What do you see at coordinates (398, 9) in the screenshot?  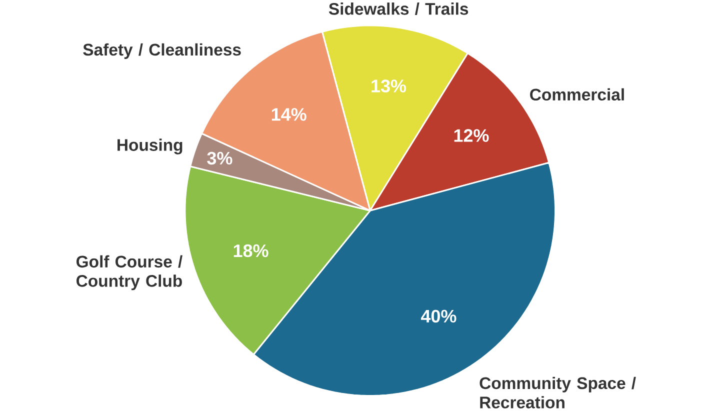 I see `slice-label: Sidewalks / Trails` at bounding box center [398, 9].